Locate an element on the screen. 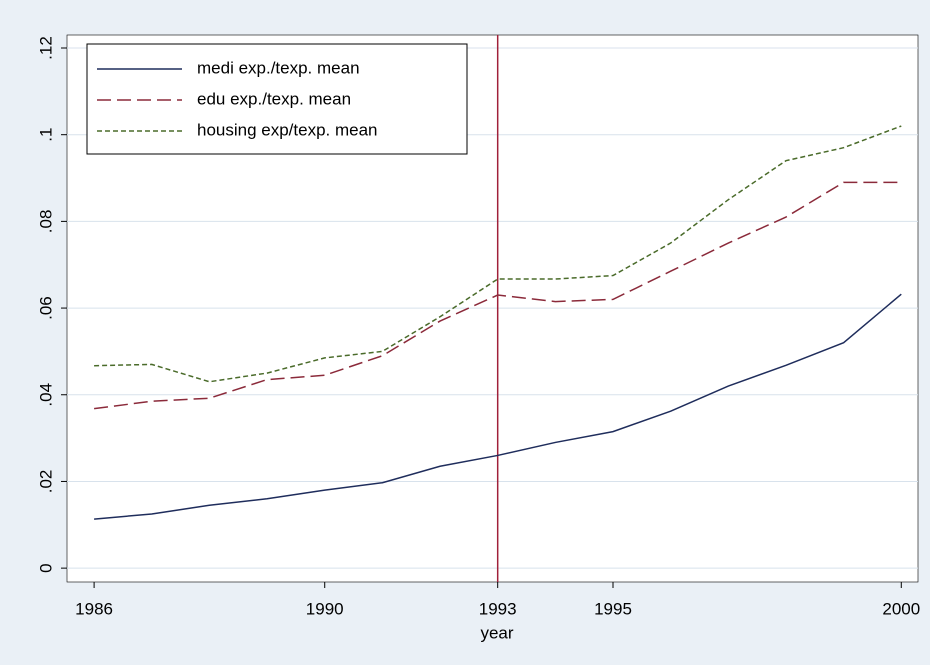 The image size is (930, 665). y-tick-label: 0 is located at coordinates (45, 567).